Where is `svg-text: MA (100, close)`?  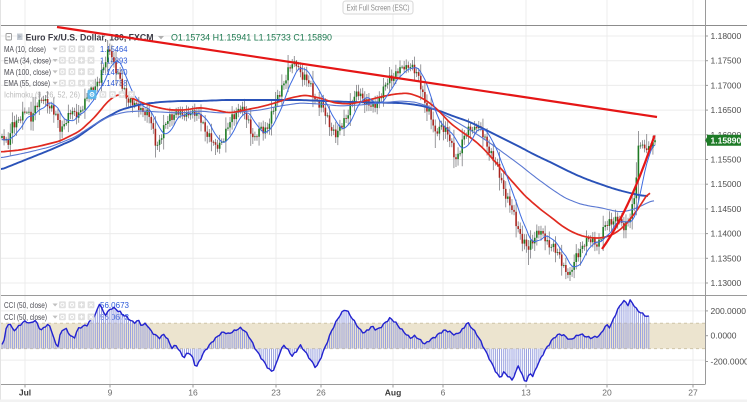
svg-text: MA (100, close) is located at coordinates (27, 72).